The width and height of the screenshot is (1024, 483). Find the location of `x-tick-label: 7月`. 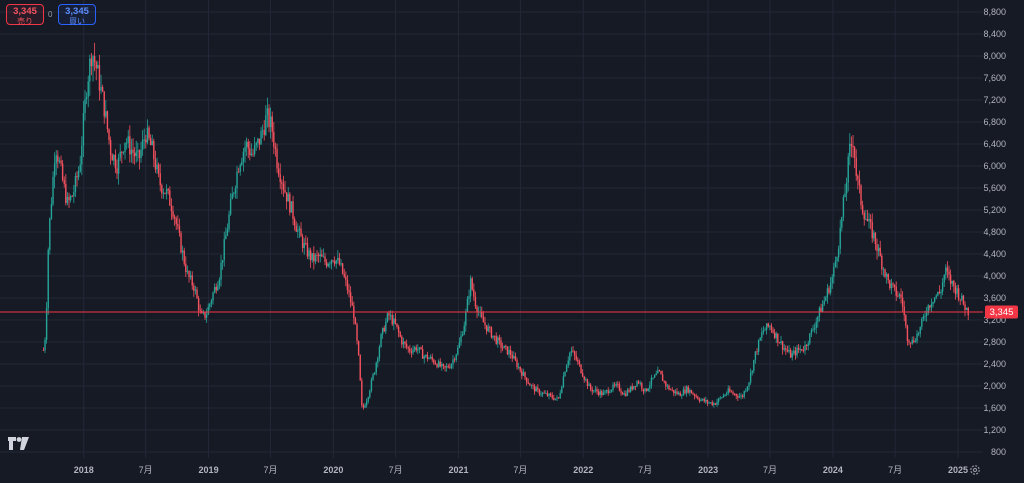

x-tick-label: 7月 is located at coordinates (270, 470).